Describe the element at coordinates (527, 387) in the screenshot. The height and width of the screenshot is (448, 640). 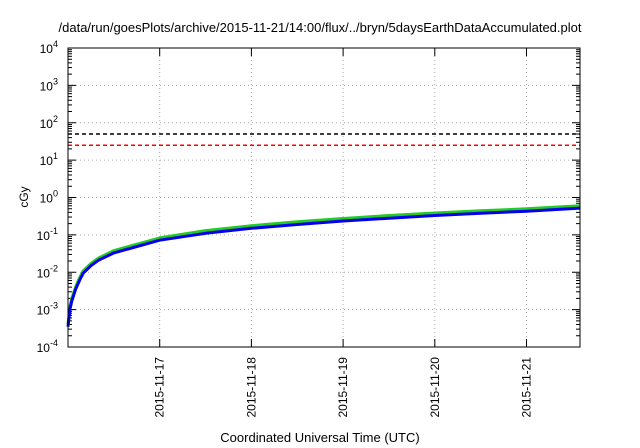
I see `x-tick-label: 2015-11-21` at that location.